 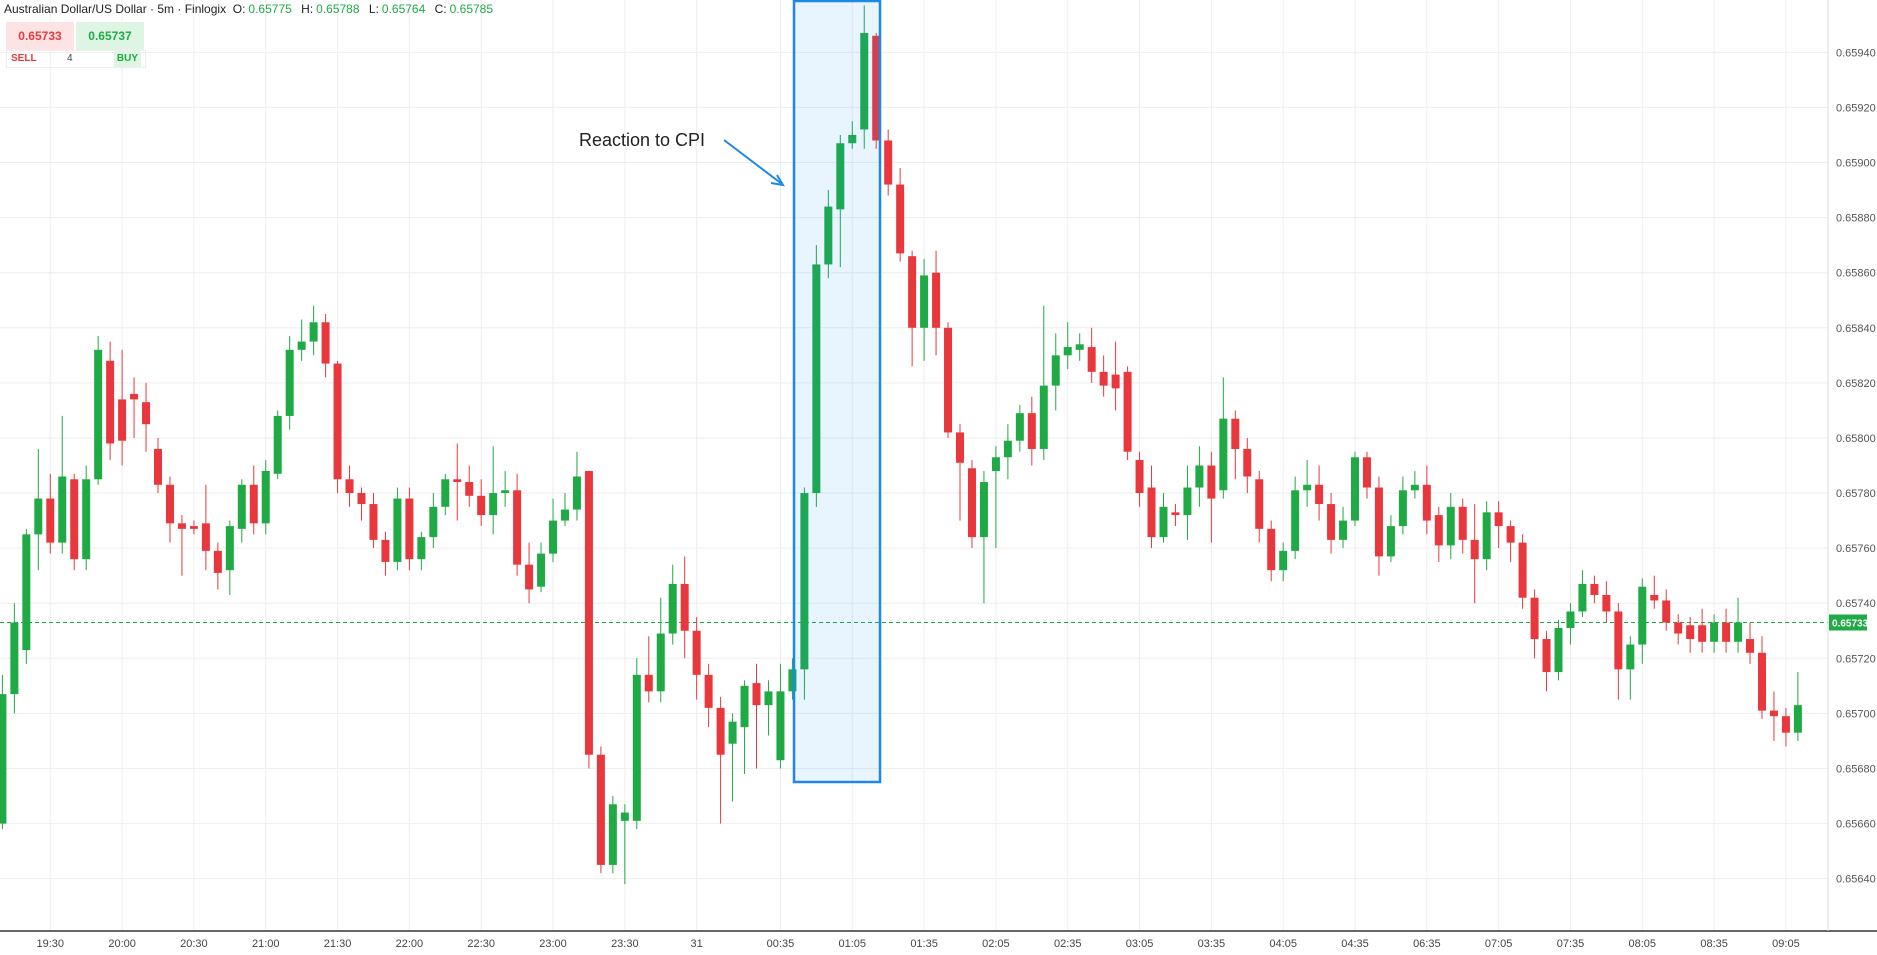 What do you see at coordinates (1856, 604) in the screenshot?
I see `y-tick-label: 0.65740` at bounding box center [1856, 604].